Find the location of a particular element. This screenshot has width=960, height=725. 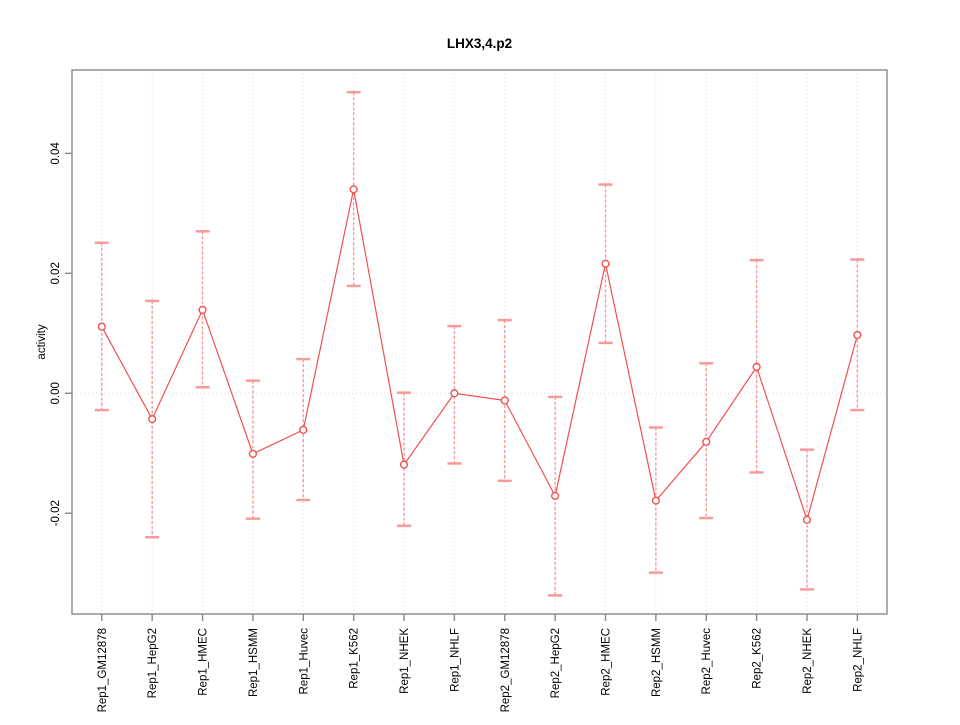

x-tick-label: Rep2_GM12878 is located at coordinates (506, 670).